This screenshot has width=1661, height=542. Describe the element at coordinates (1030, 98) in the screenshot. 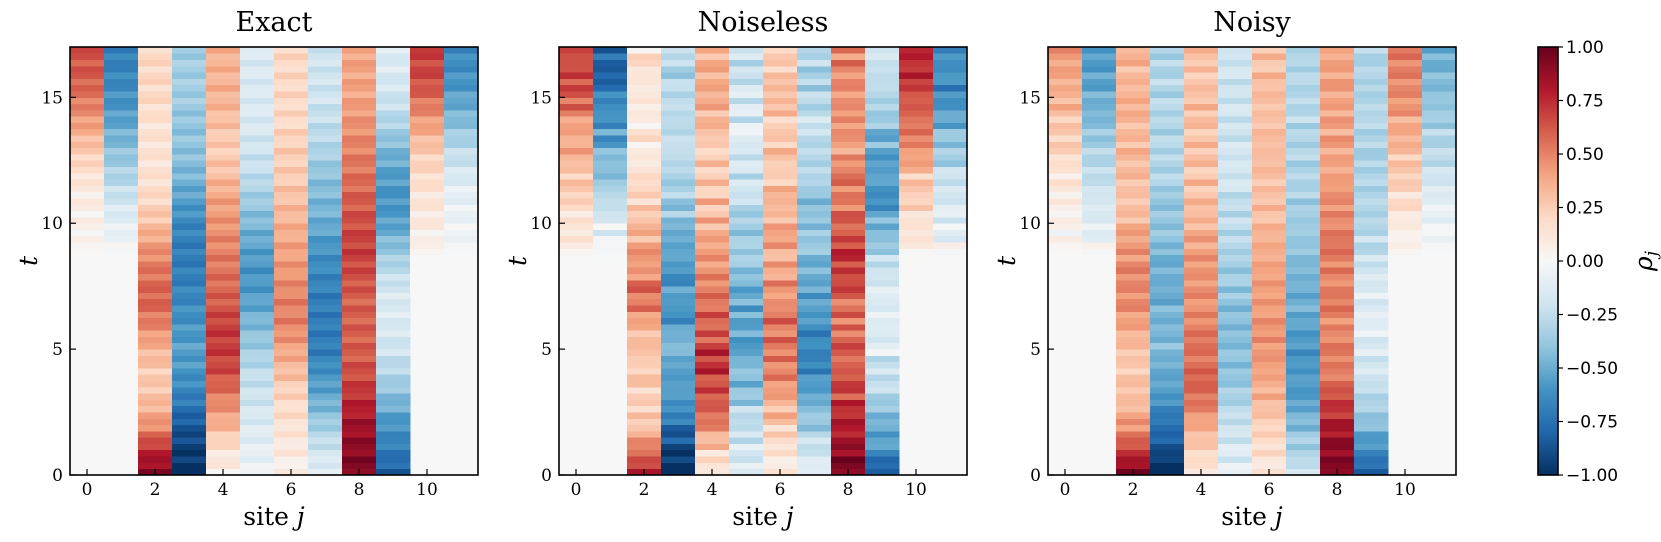

I see `y-tick-label: 15` at that location.